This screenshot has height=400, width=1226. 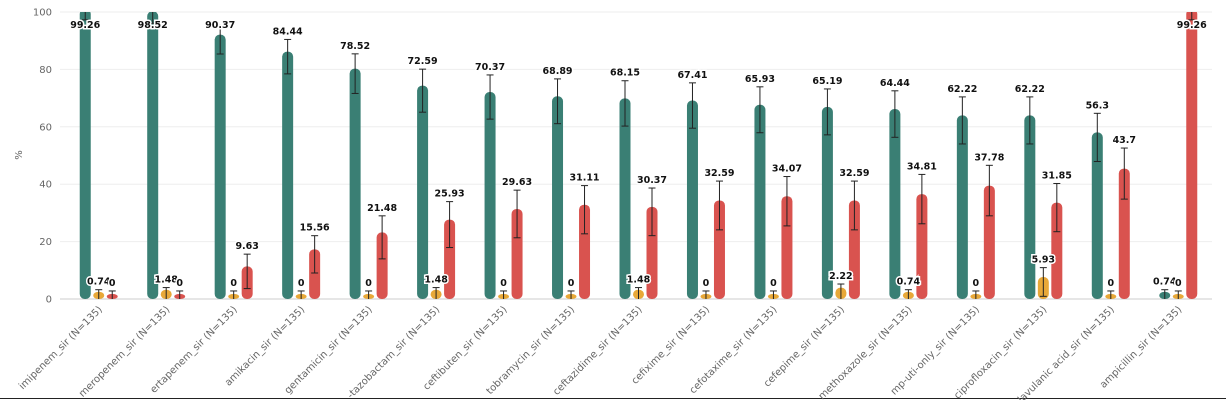 I want to click on value-label: 5.93, so click(x=1043, y=260).